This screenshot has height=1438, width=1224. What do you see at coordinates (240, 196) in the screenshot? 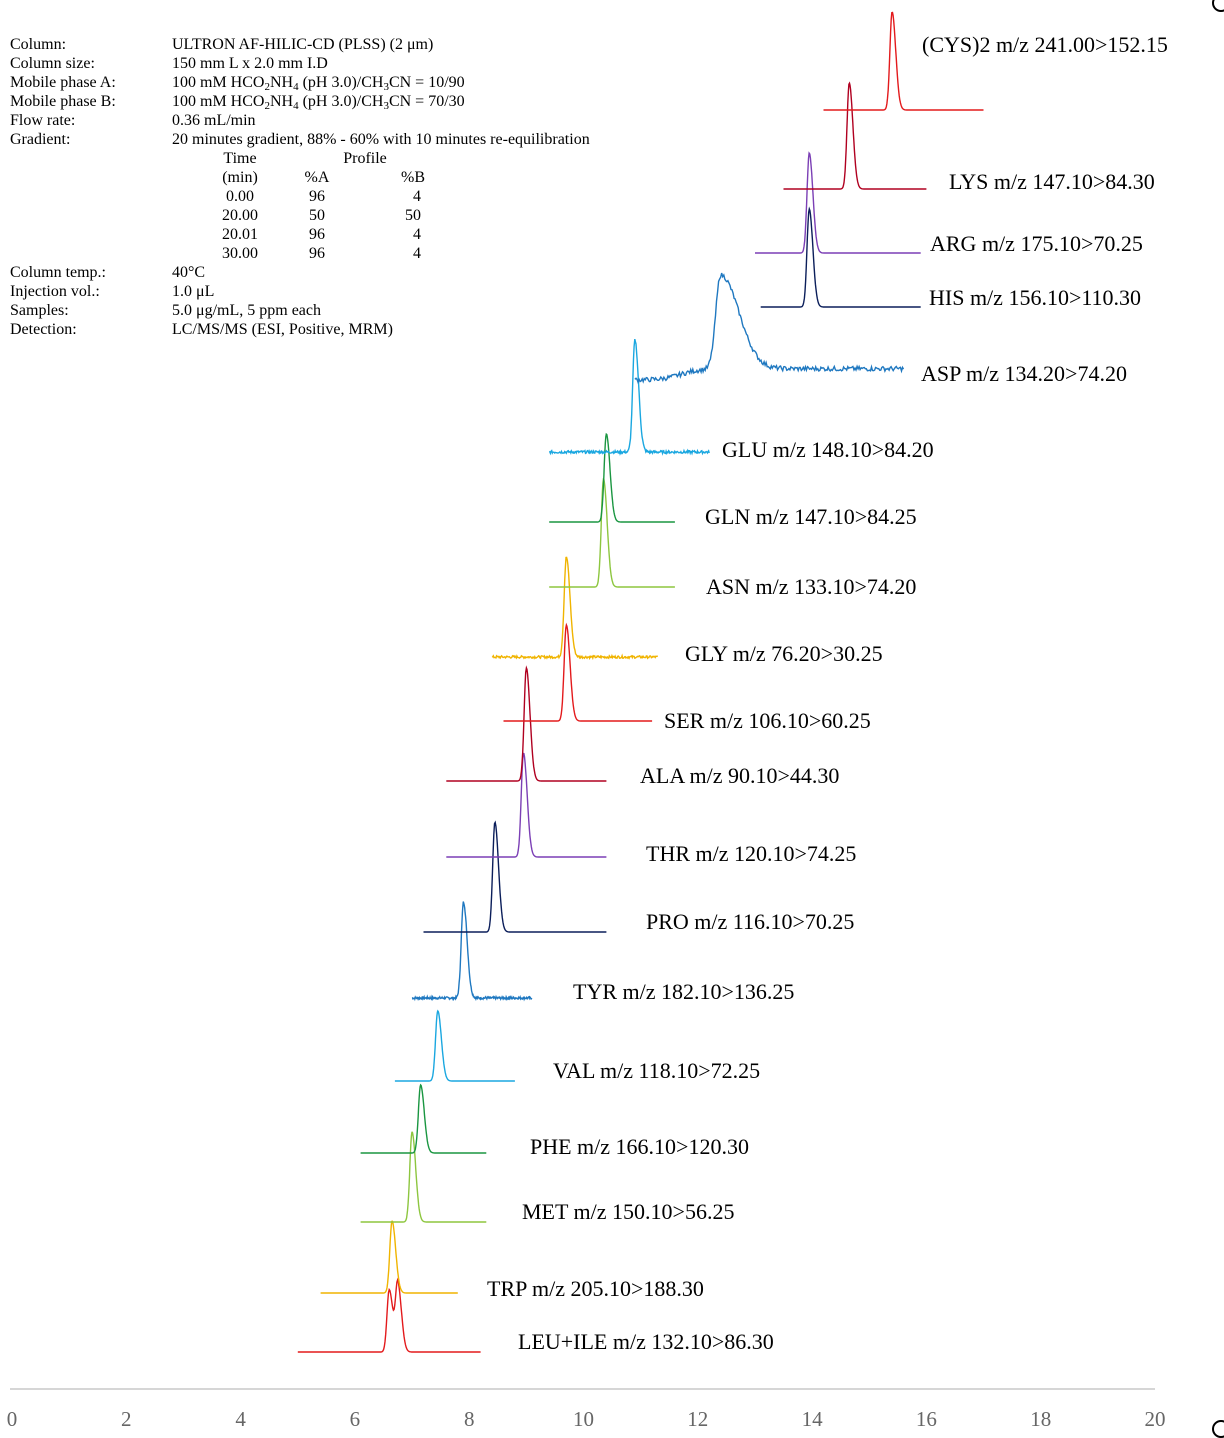
I see `gradient-time: 0.00` at bounding box center [240, 196].